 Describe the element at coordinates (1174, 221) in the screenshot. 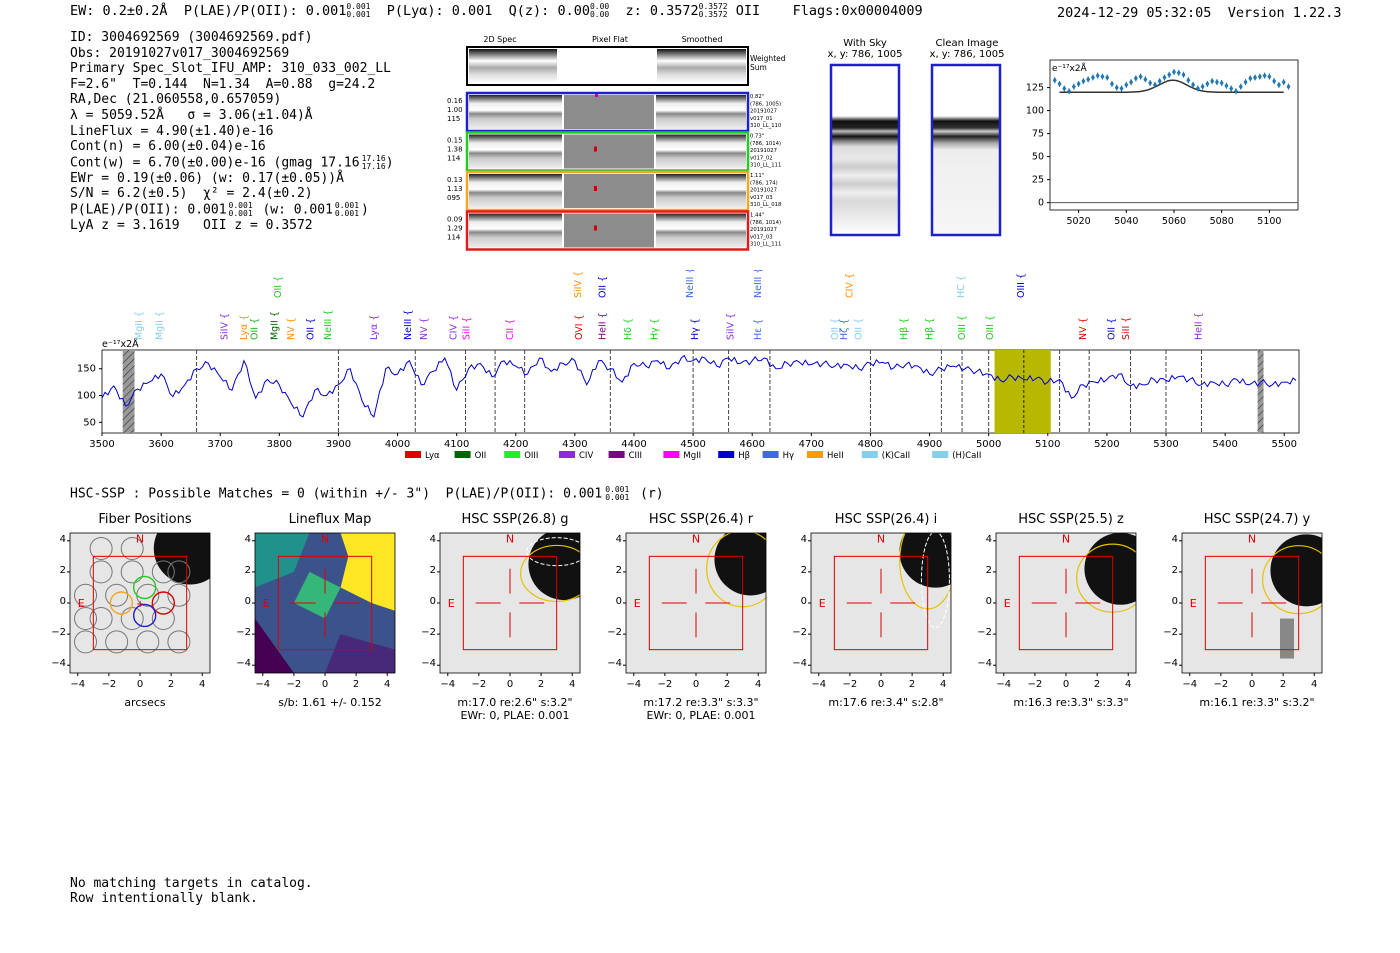

I see `zoom-x-tick-label: 5060` at that location.